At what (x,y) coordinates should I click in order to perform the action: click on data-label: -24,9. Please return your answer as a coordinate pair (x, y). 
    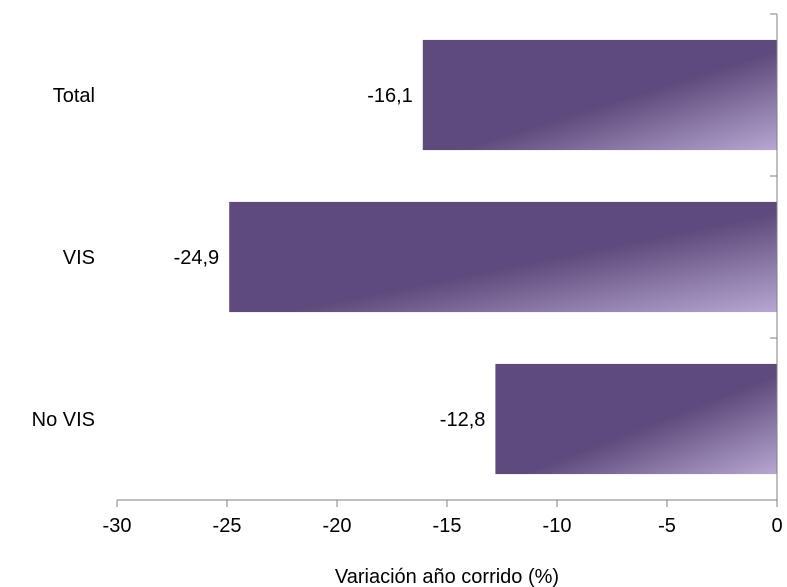
    Looking at the image, I should click on (197, 258).